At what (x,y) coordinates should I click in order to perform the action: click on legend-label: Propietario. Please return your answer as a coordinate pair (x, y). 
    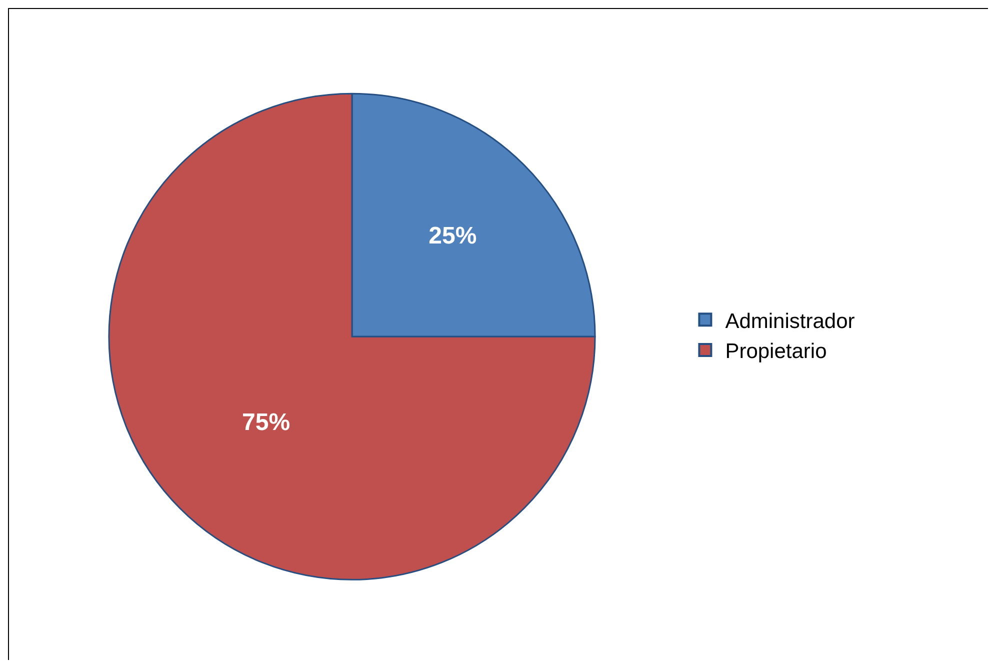
    Looking at the image, I should click on (776, 352).